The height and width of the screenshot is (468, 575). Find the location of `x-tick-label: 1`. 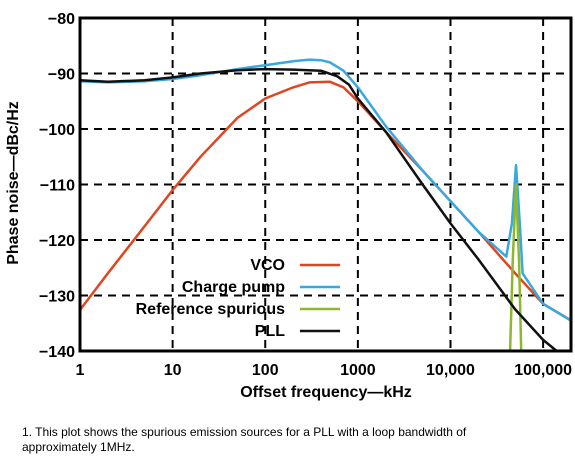

x-tick-label: 1 is located at coordinates (80, 370).